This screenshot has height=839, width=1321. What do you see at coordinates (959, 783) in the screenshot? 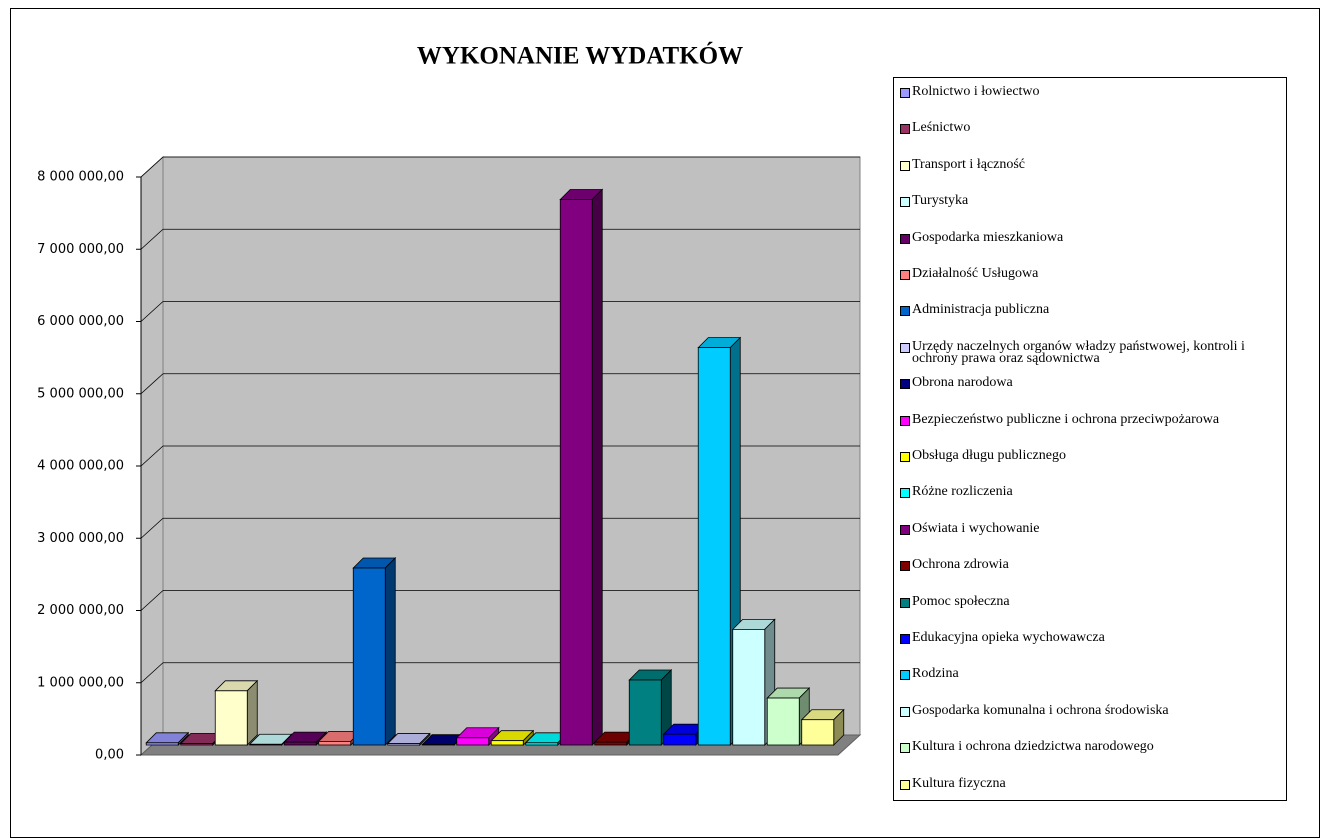
I see `legend-label: Kultura fizyczna` at bounding box center [959, 783].